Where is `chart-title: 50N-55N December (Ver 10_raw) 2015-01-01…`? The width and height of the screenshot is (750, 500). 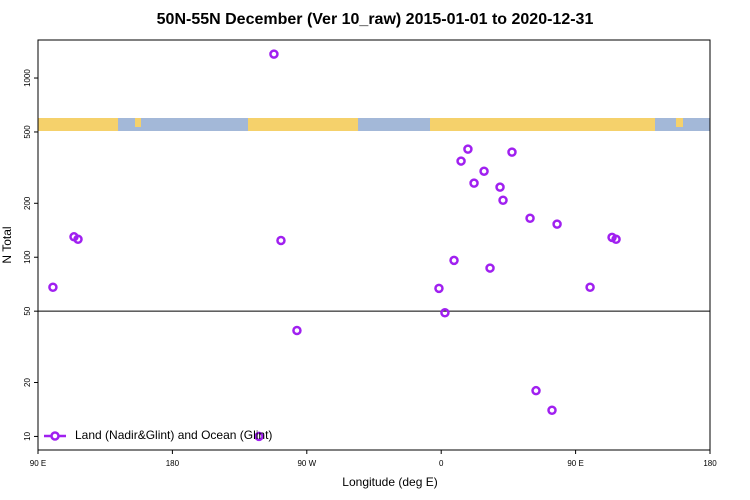 chart-title: 50N-55N December (Ver 10_raw) 2015-01-01… is located at coordinates (375, 19).